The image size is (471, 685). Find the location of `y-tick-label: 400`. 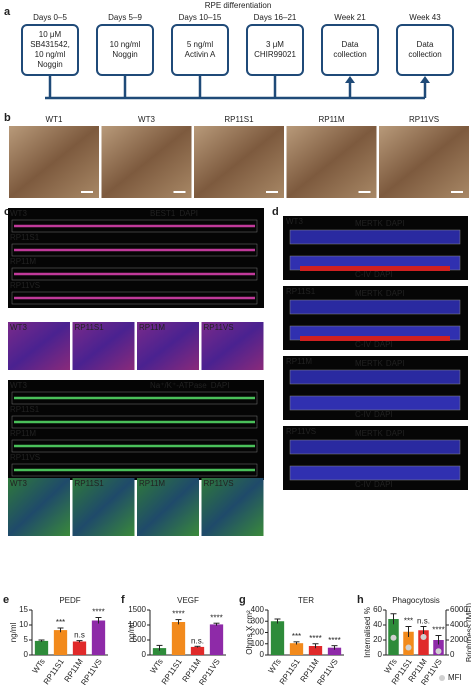

y-tick-label: 400 is located at coordinates (258, 609).